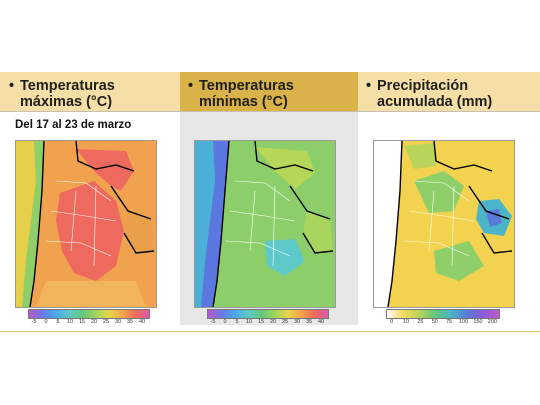 This screenshot has width=540, height=405. What do you see at coordinates (105, 170) in the screenshot?
I see `hot-region-north` at bounding box center [105, 170].